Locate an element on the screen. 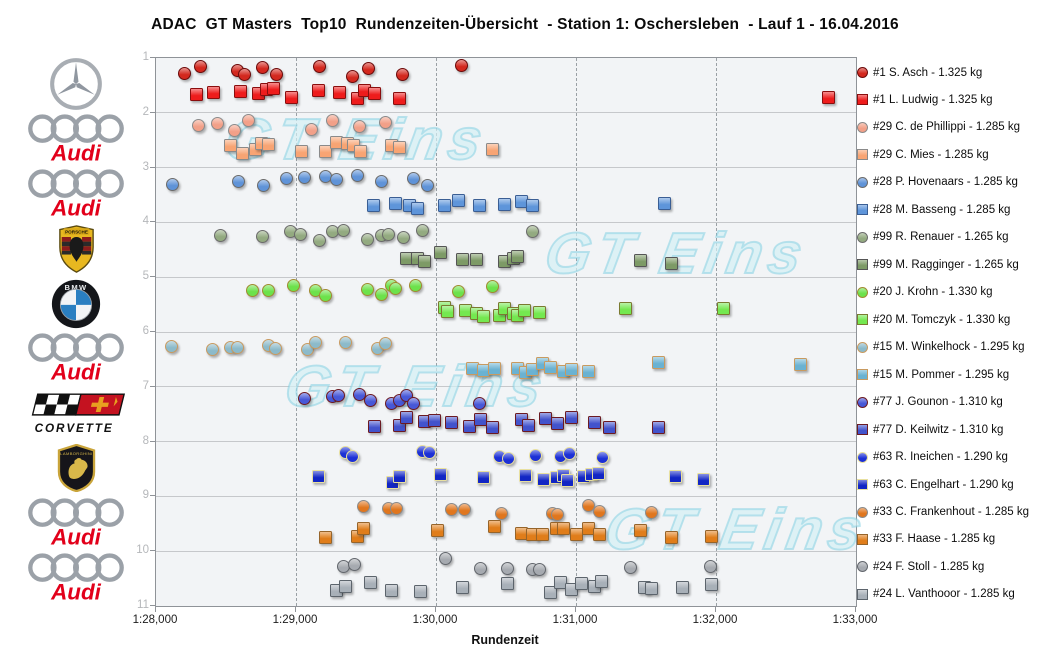 The image size is (1050, 660). legend-entry: #77 J. Gounon - 1.310 kg is located at coordinates (930, 402).